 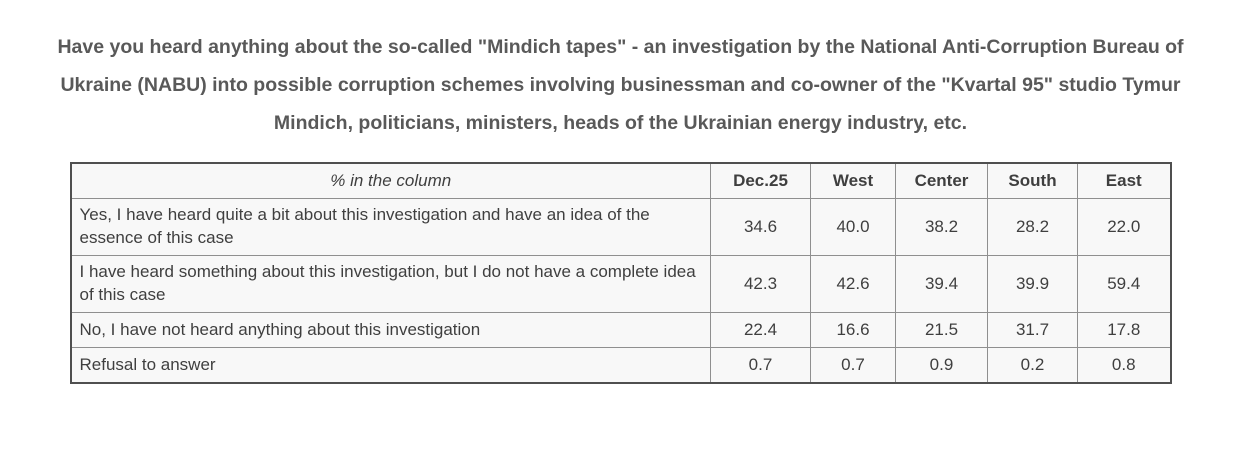 I want to click on column-header-center: Center, so click(x=941, y=180).